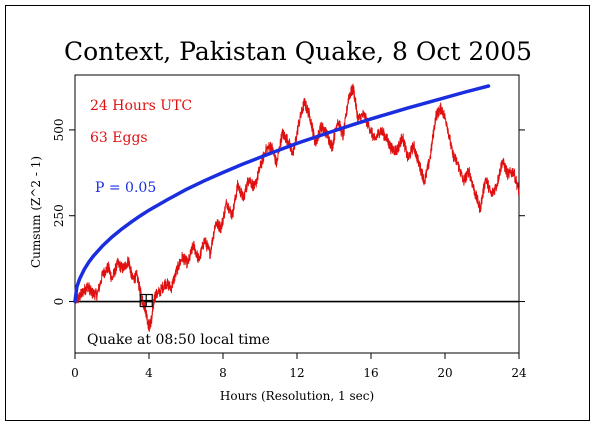 The width and height of the screenshot is (596, 427). Describe the element at coordinates (297, 396) in the screenshot. I see `x-axis-label: Hours (Resolution, 1 sec)` at that location.